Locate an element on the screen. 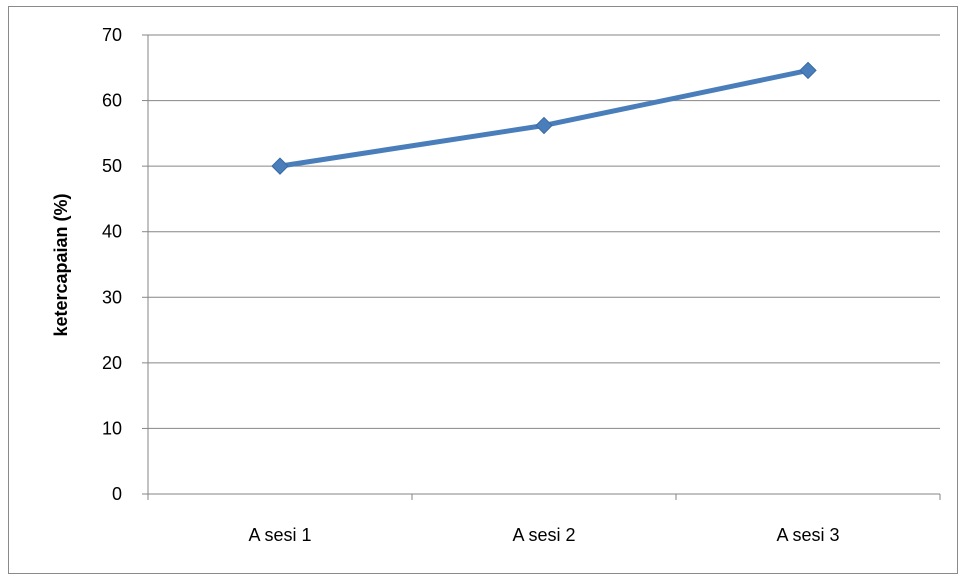 The image size is (960, 577). y-tick-label: 30 is located at coordinates (112, 297).